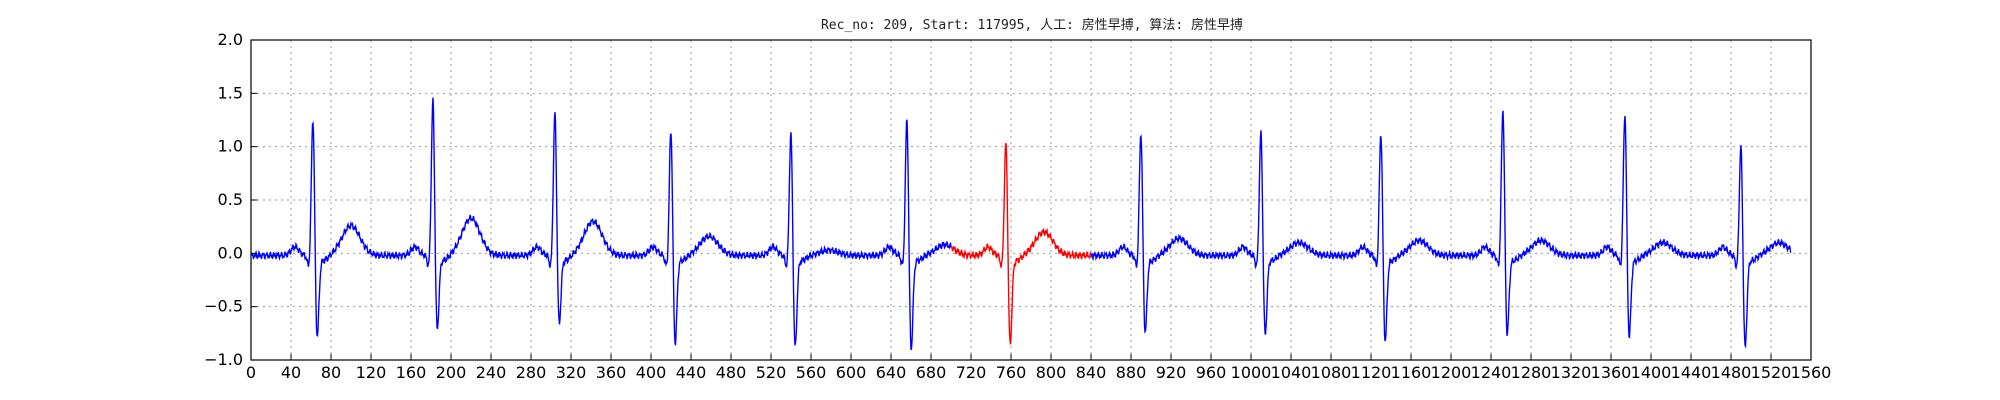  Describe the element at coordinates (811, 372) in the screenshot. I see `x-tick-label: 560` at that location.